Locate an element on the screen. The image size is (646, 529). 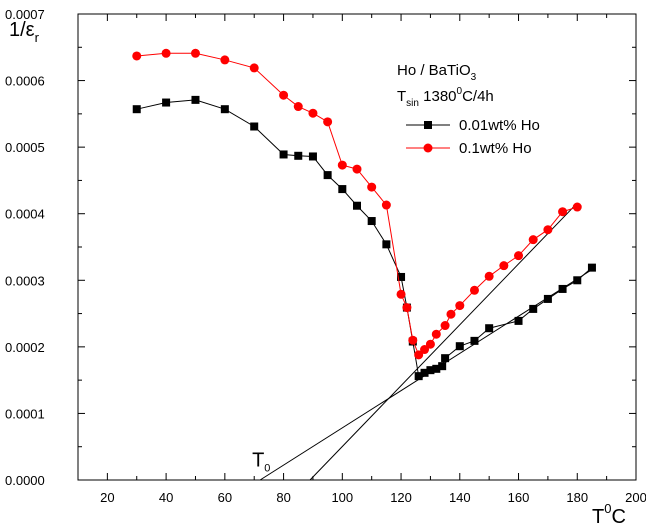
x-tick-label: 80 is located at coordinates (283, 497).